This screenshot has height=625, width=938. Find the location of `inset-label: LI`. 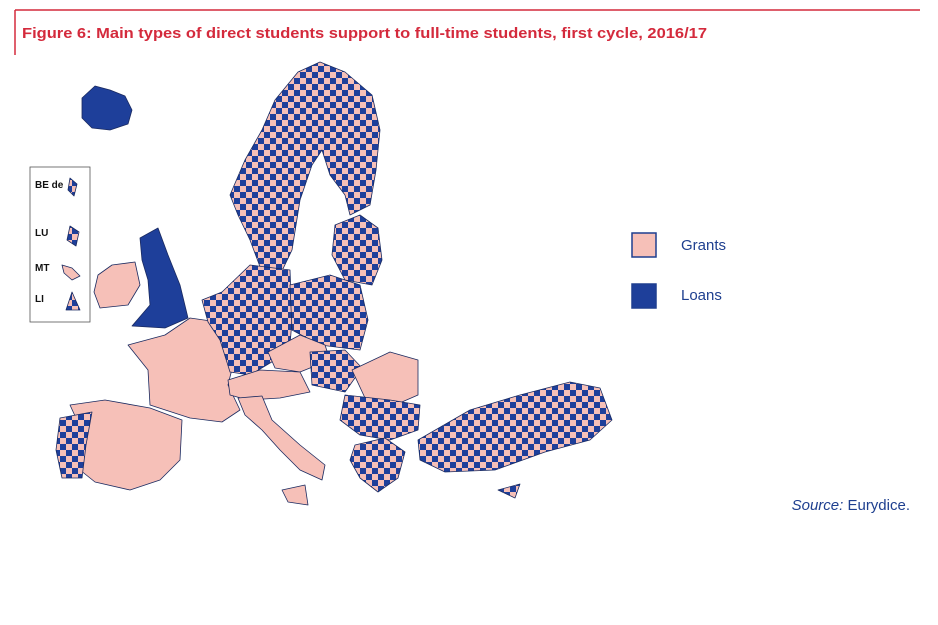

inset-label: LI is located at coordinates (39, 299).